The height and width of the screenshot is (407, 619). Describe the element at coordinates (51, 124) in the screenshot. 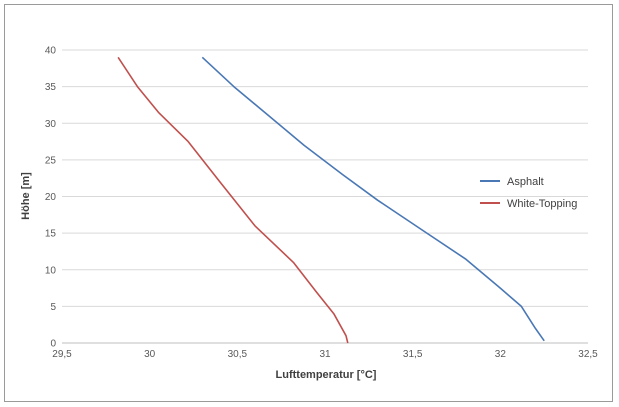

I see `y-tick-label: 30` at that location.